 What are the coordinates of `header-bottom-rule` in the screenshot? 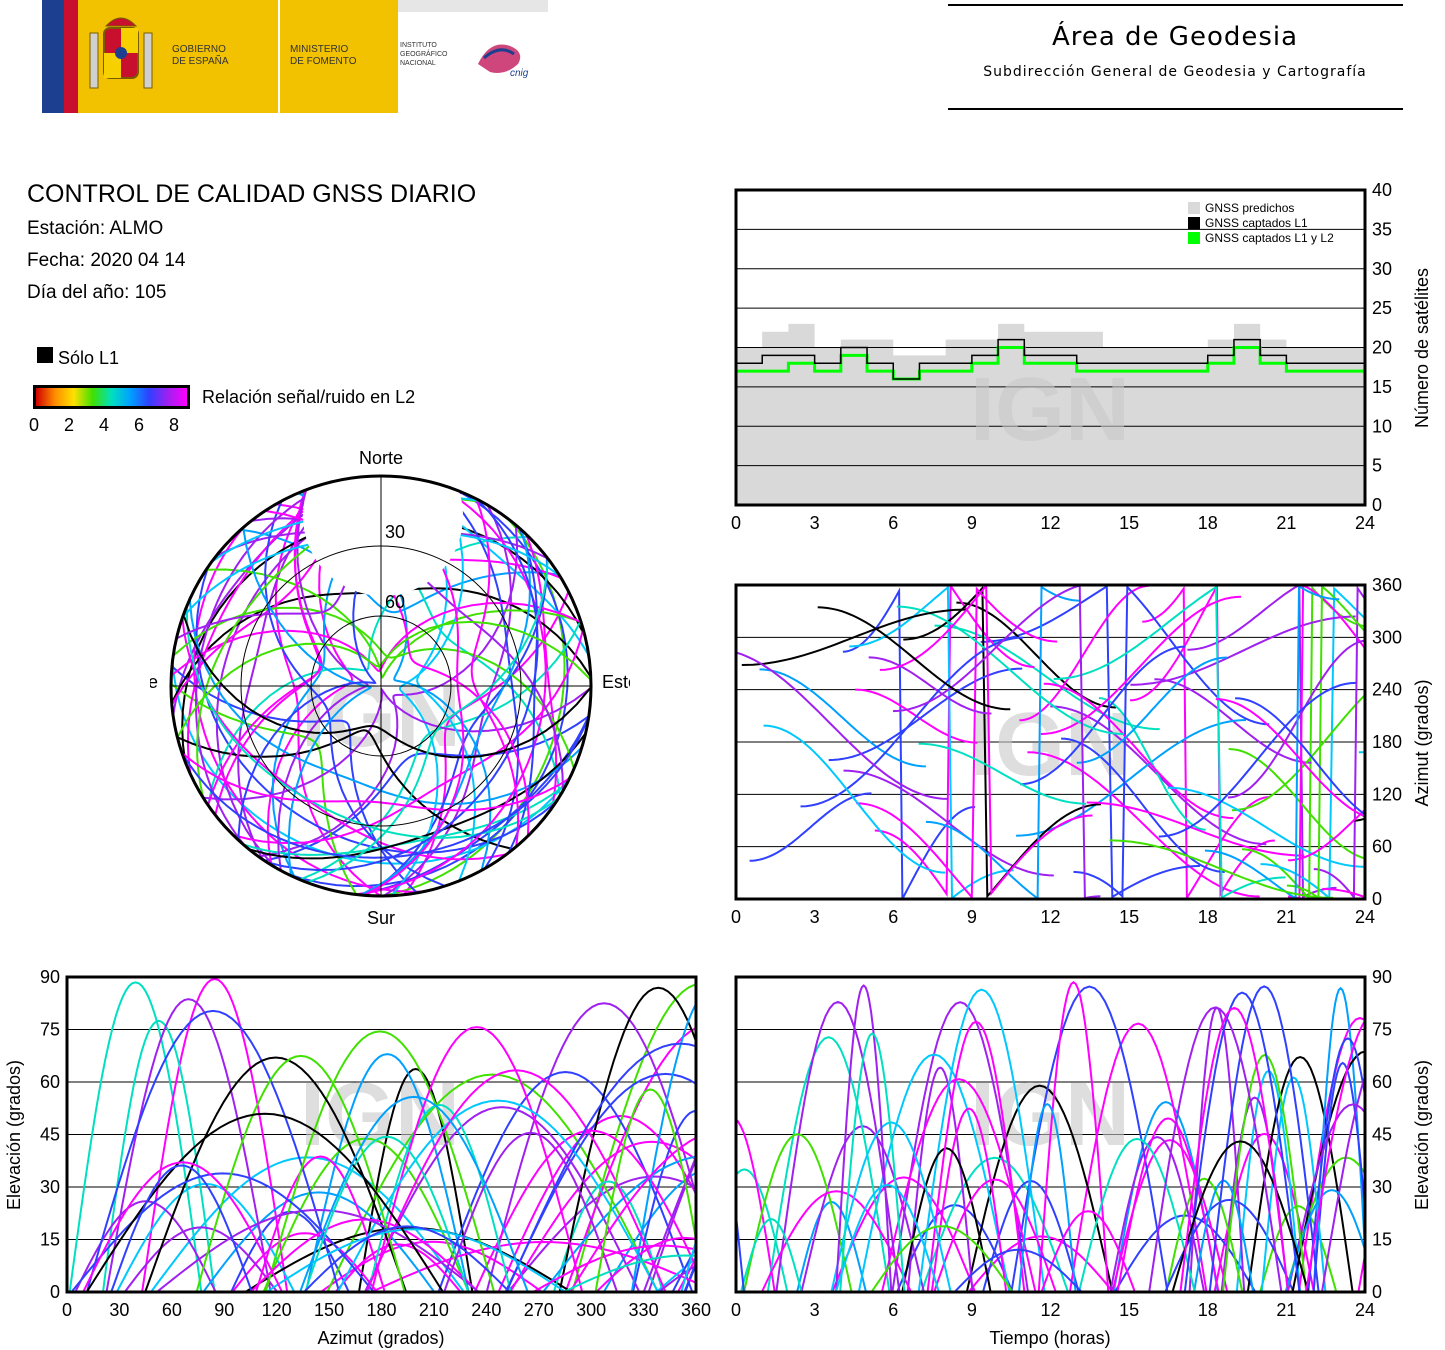 It's located at (1175, 109).